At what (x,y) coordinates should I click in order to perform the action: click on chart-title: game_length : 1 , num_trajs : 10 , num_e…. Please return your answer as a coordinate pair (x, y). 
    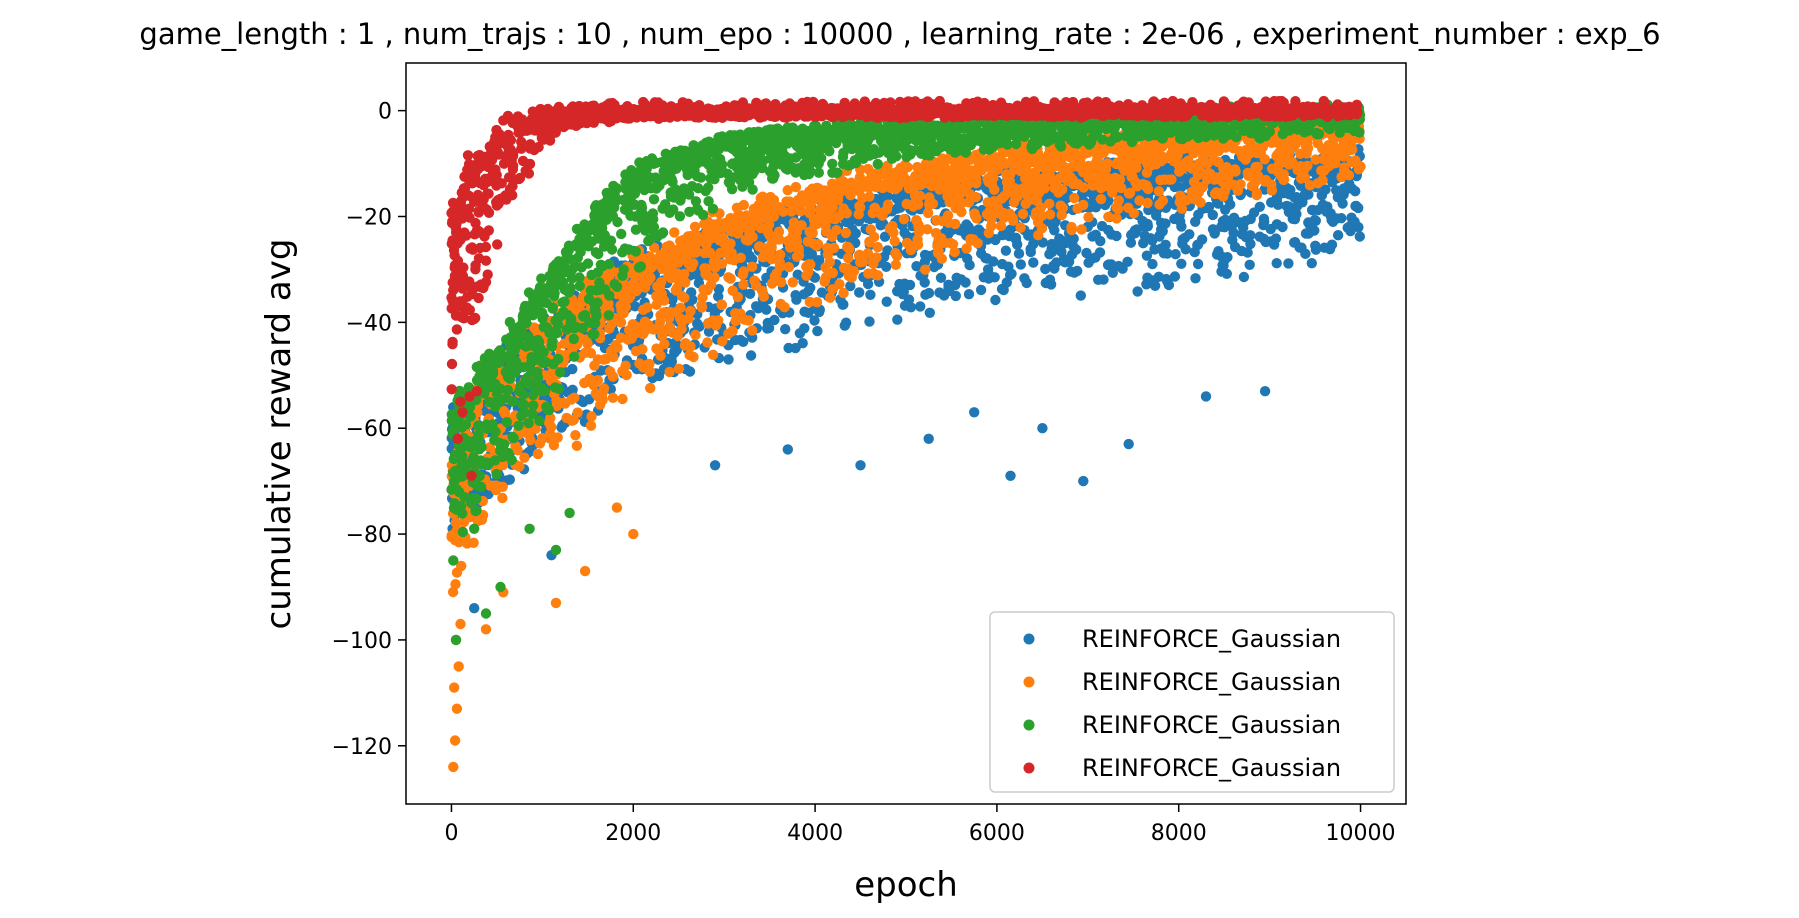
    Looking at the image, I should click on (899, 34).